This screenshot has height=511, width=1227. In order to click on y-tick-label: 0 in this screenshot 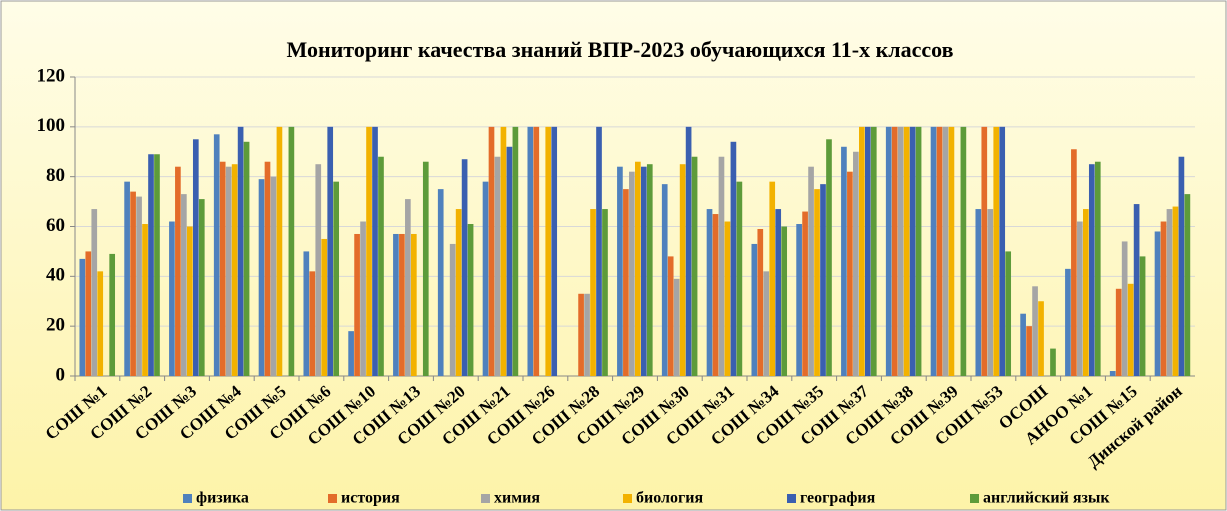, I will do `click(61, 374)`.